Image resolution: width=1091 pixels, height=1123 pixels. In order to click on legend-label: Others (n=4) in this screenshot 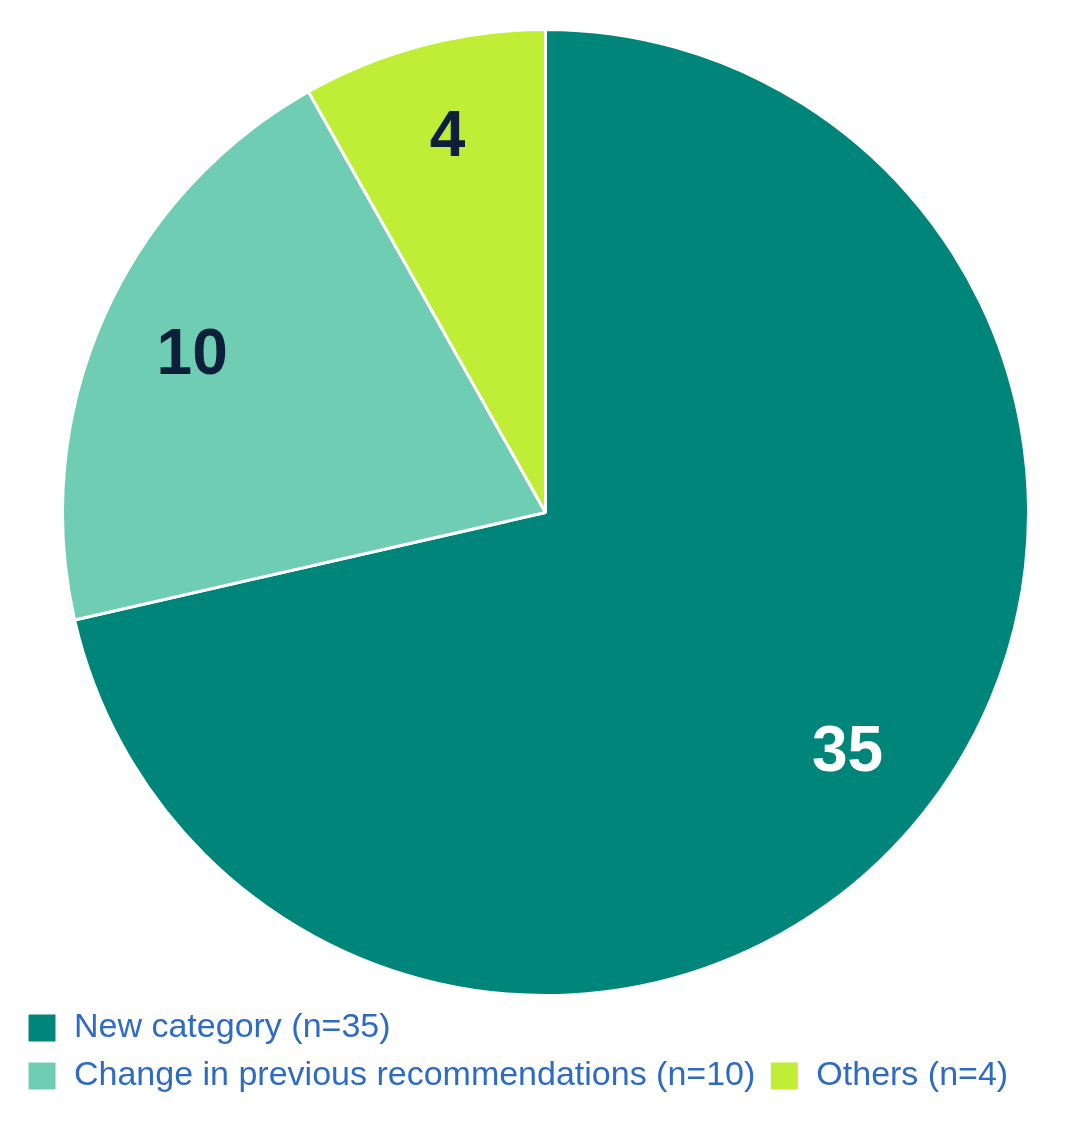, I will do `click(912, 1073)`.